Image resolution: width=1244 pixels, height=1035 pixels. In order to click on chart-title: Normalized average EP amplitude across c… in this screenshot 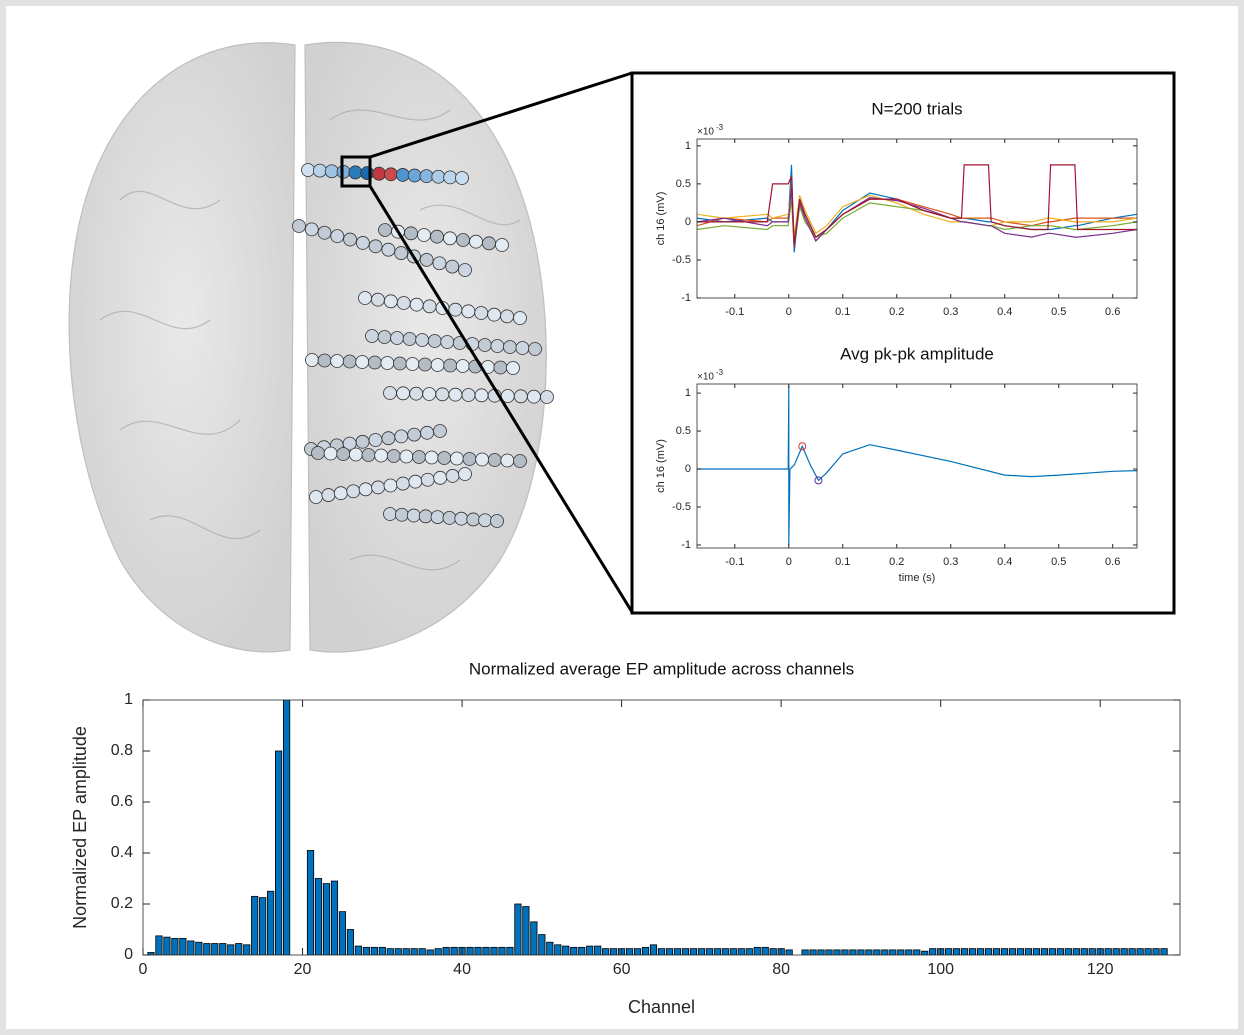, I will do `click(661, 668)`.